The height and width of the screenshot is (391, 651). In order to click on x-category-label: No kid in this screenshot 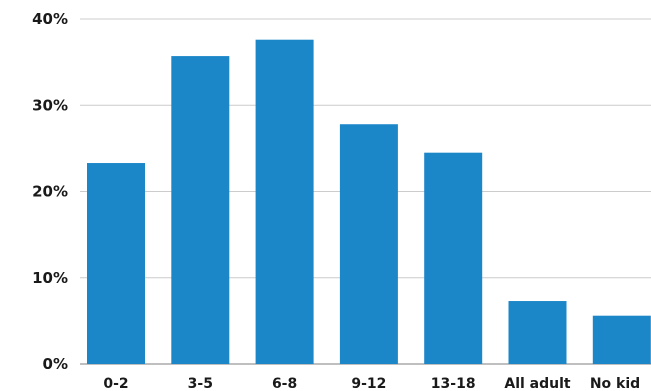, I will do `click(615, 383)`.